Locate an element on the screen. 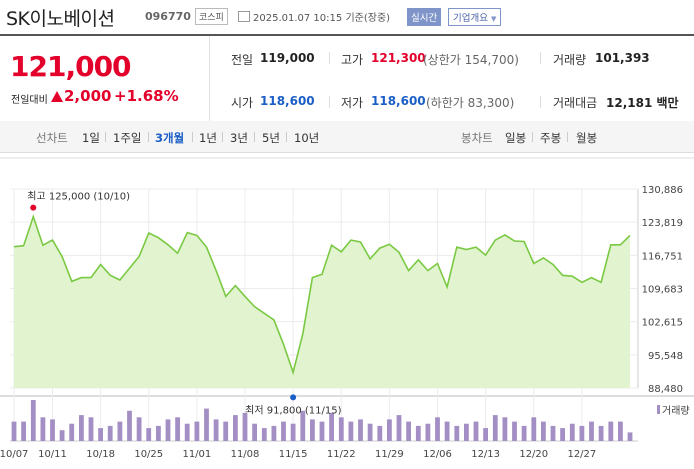 The image size is (694, 469). x-tick-label: 12/27 is located at coordinates (581, 454).